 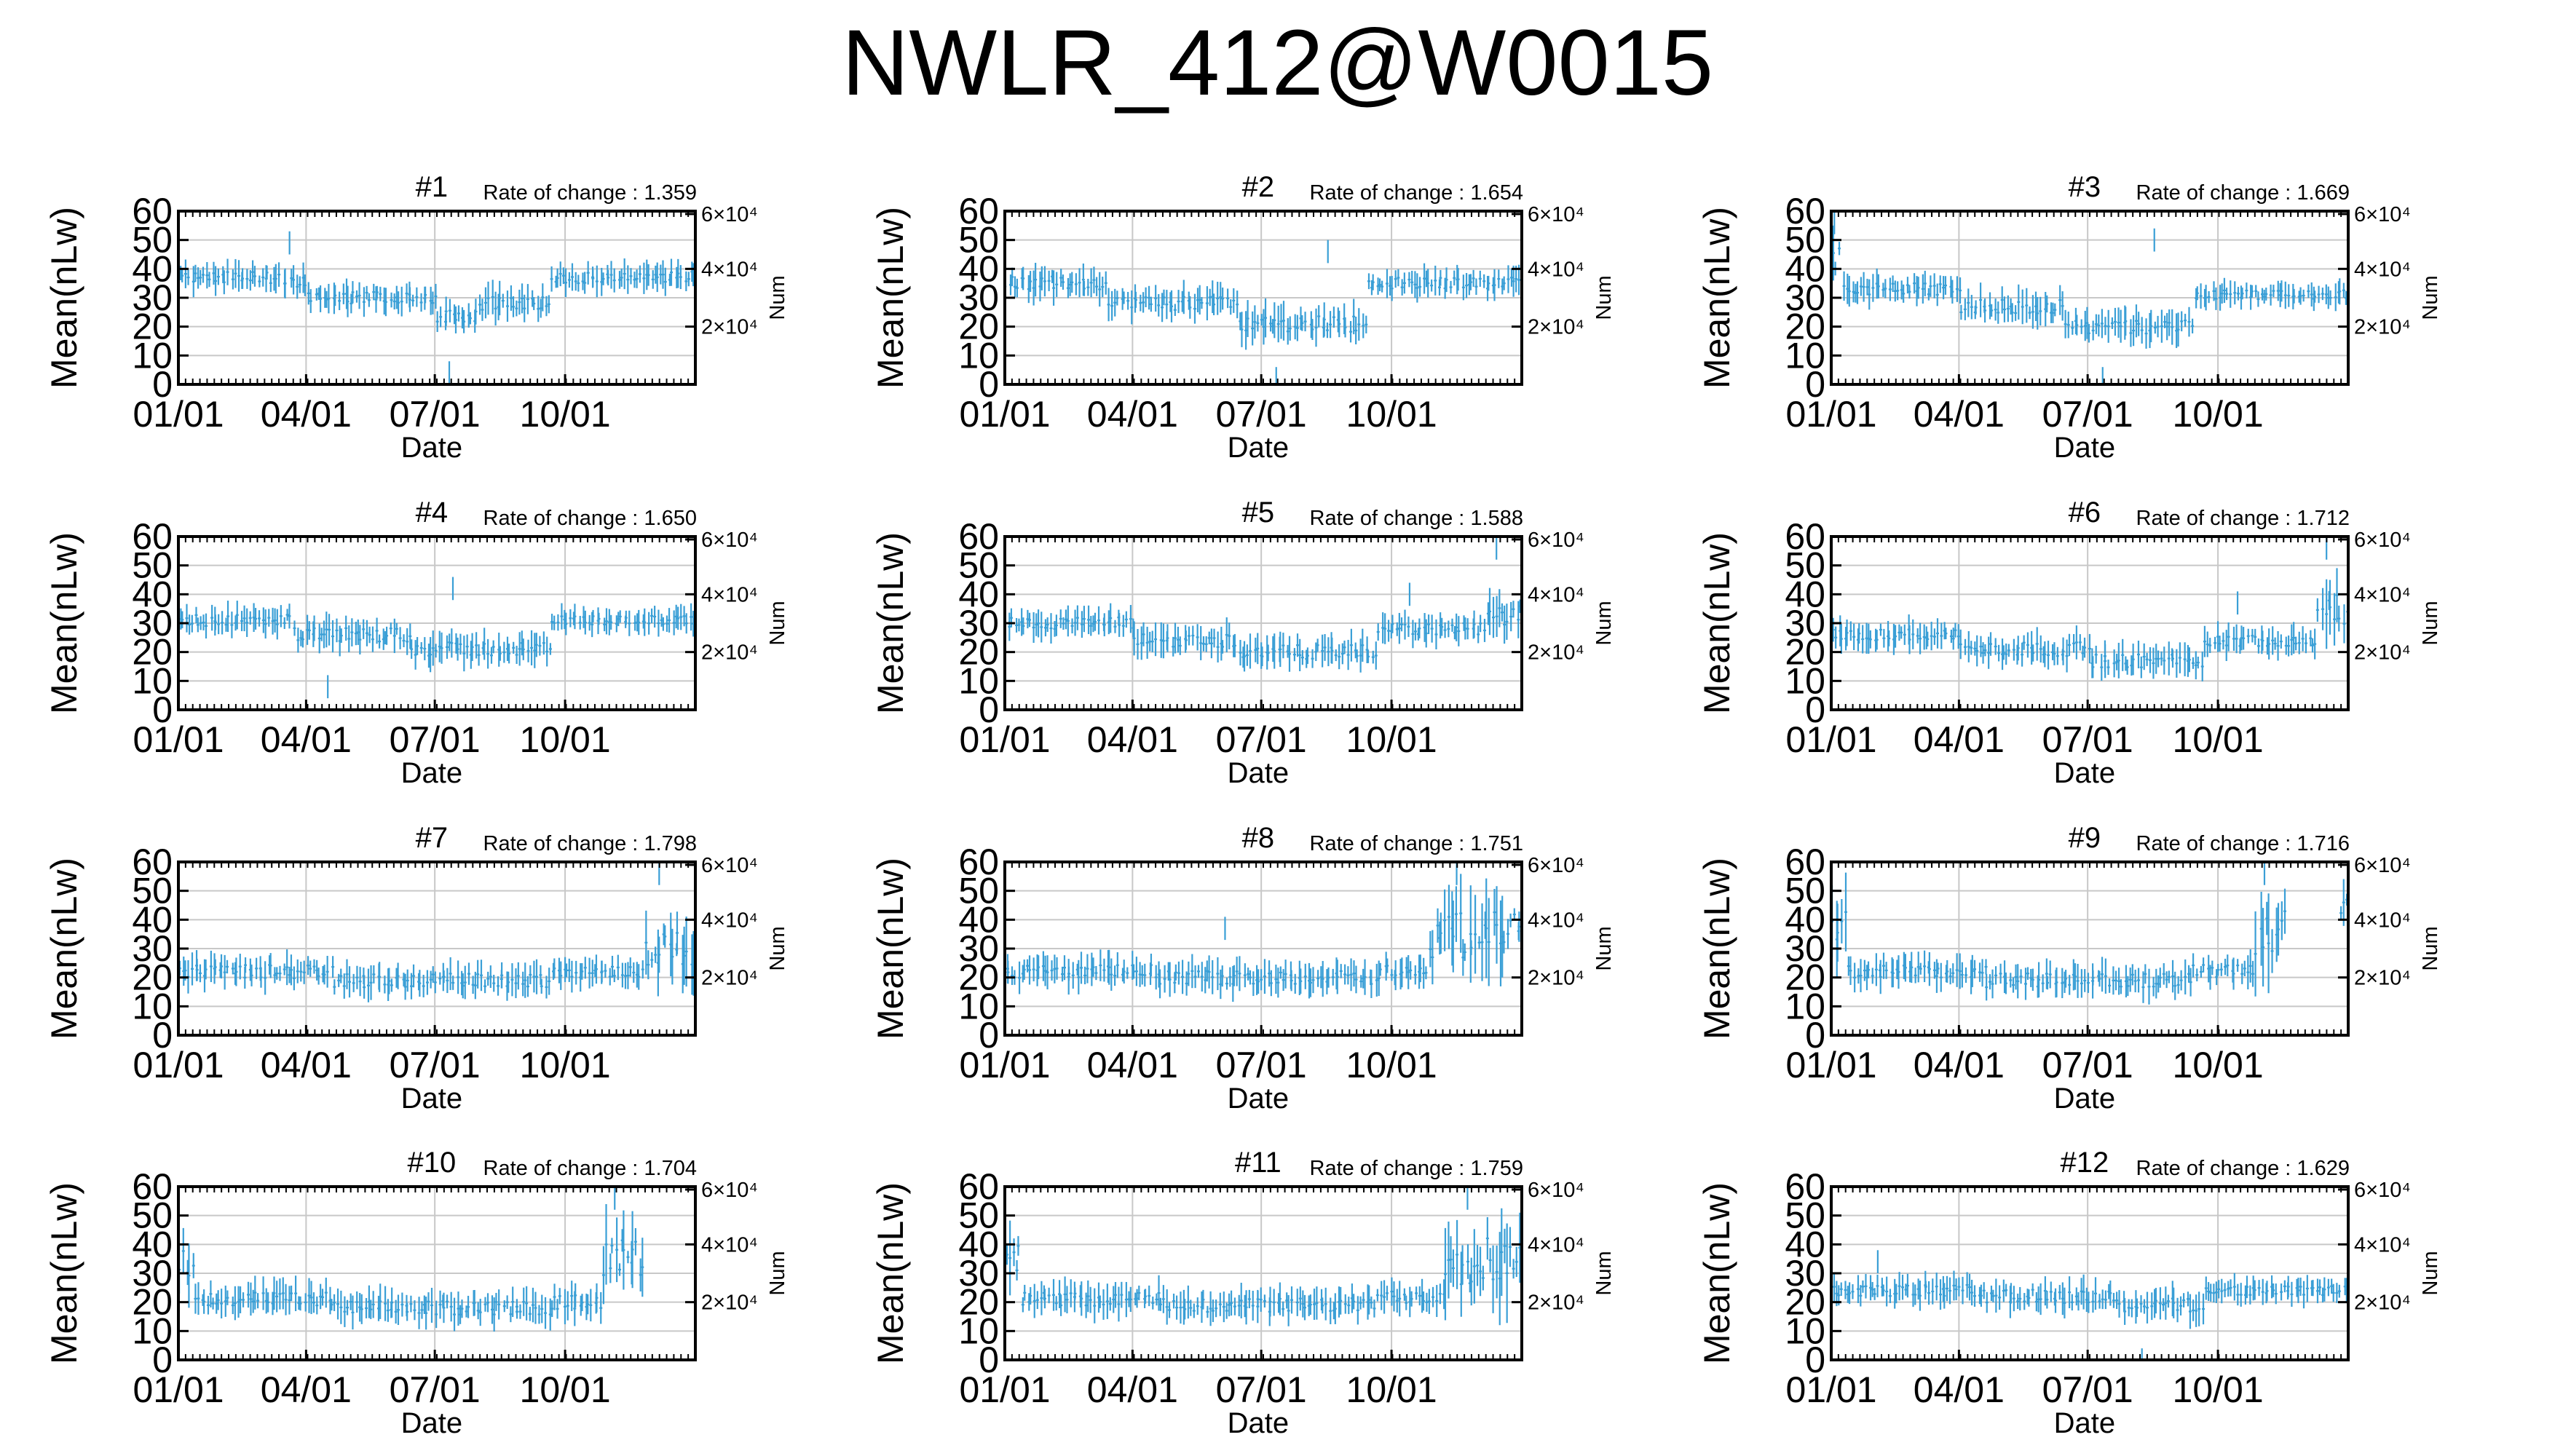 I want to click on page-title: NWLR_412@W0015, so click(x=1277, y=63).